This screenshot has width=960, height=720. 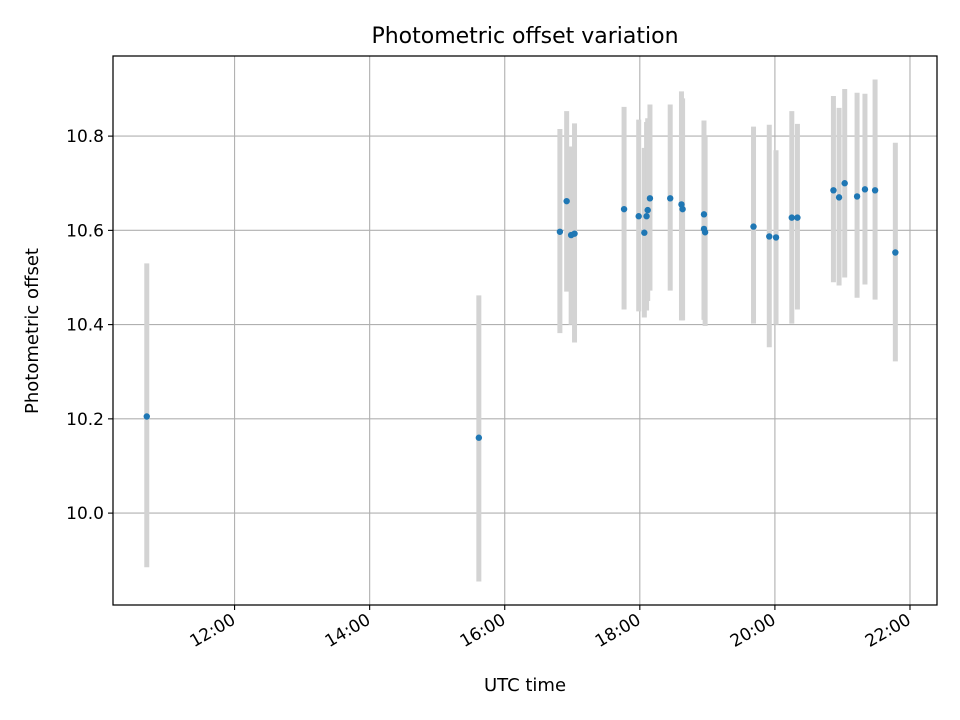 What do you see at coordinates (85, 231) in the screenshot?
I see `y-tick-label: 10.6` at bounding box center [85, 231].